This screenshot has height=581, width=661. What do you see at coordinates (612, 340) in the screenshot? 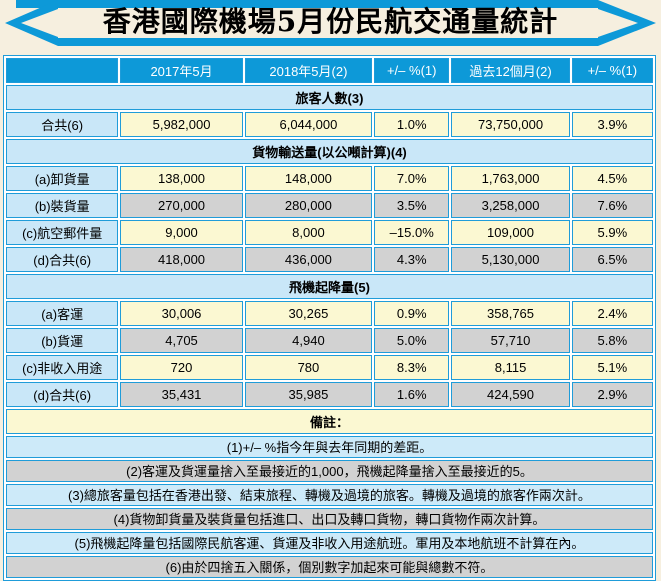
I see `cell-value: 5.8%` at bounding box center [612, 340].